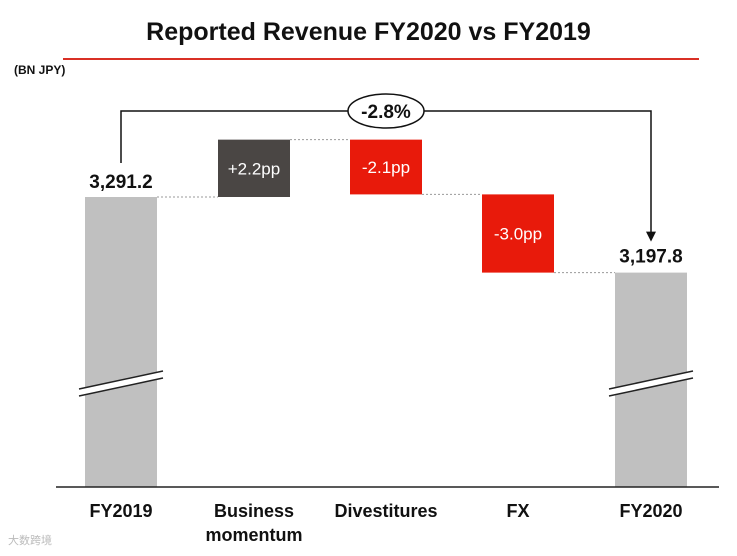 This screenshot has width=737, height=556. I want to click on step-label-fx: -3.0pp, so click(518, 234).